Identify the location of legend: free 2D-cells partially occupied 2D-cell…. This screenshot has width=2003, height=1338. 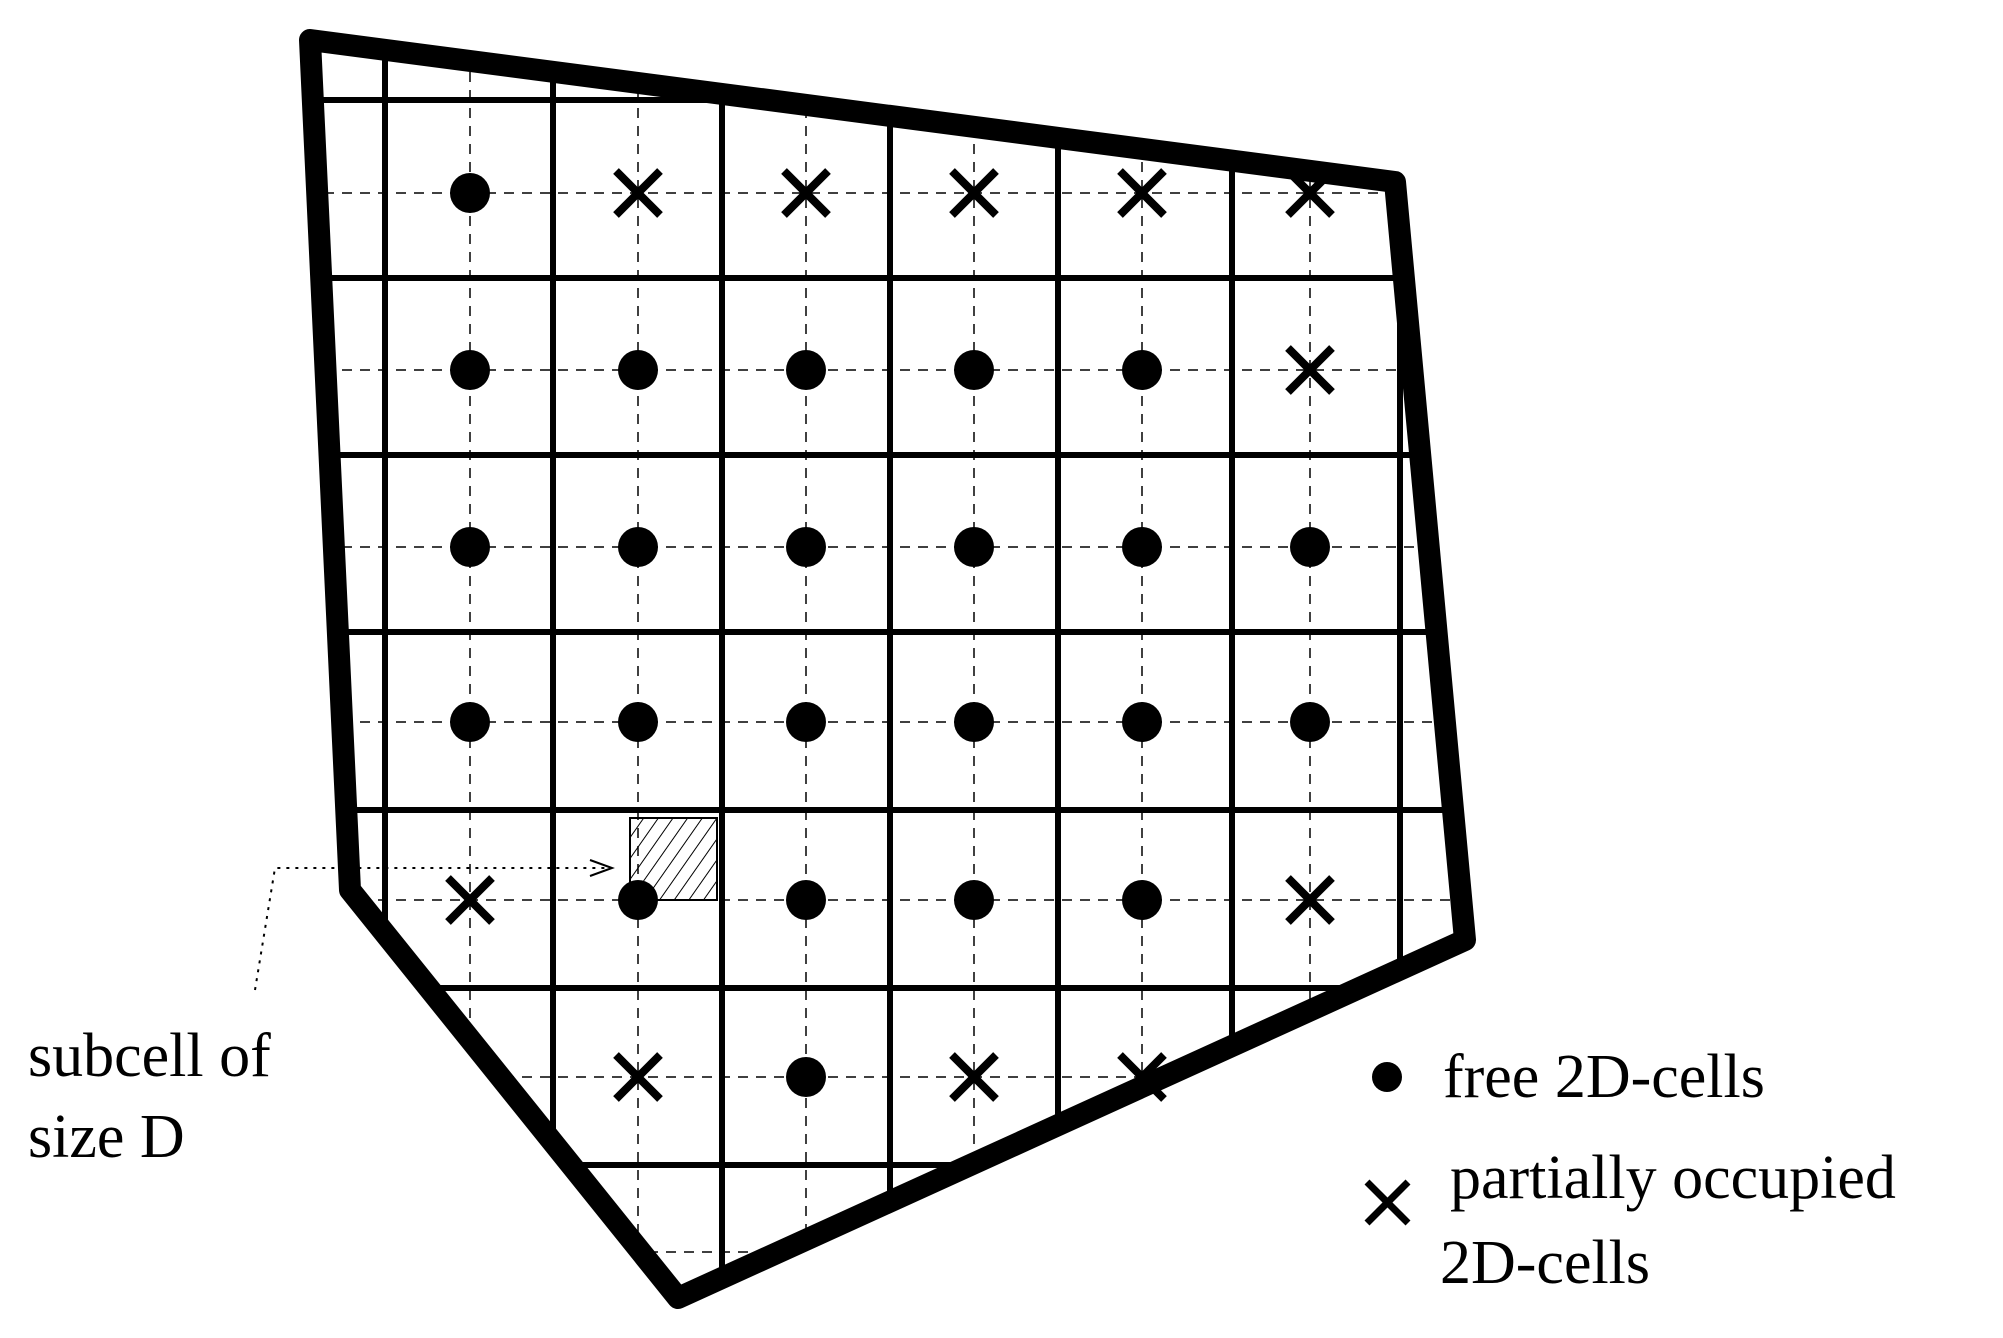
(1630, 1170).